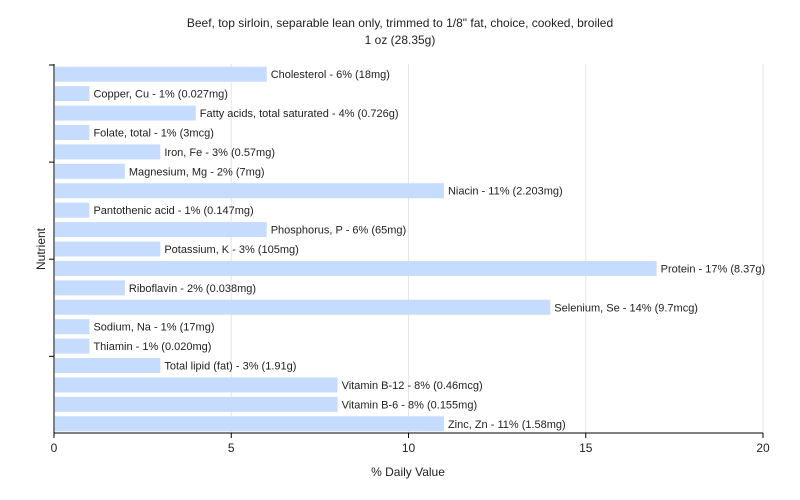  Describe the element at coordinates (153, 328) in the screenshot. I see `bar-label: Sodium, Na - 1% (17mg)` at that location.